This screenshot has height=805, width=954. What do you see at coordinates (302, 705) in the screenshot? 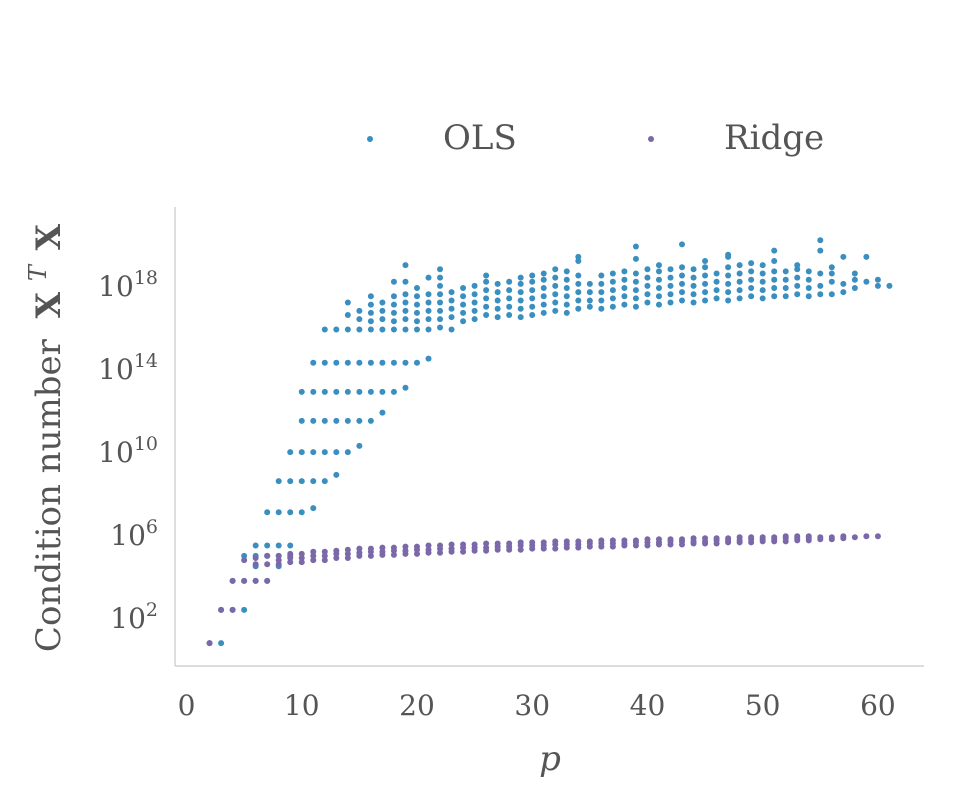
I see `x-tick-label: 10` at bounding box center [302, 705].